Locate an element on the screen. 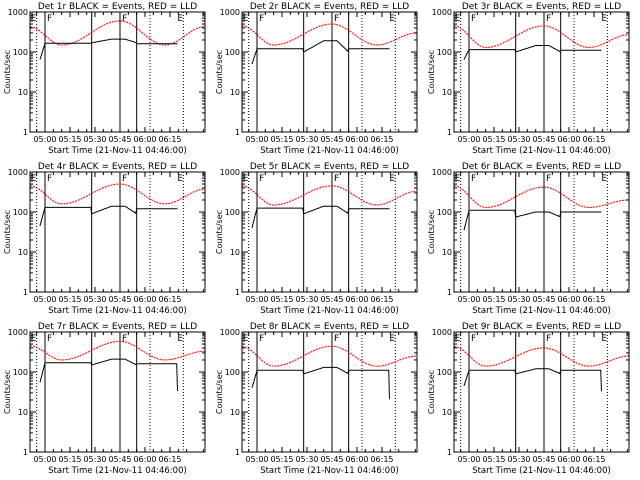 The image size is (640, 480). panel-title: Det 9r BLACK = Events, RED = LLD is located at coordinates (541, 327).